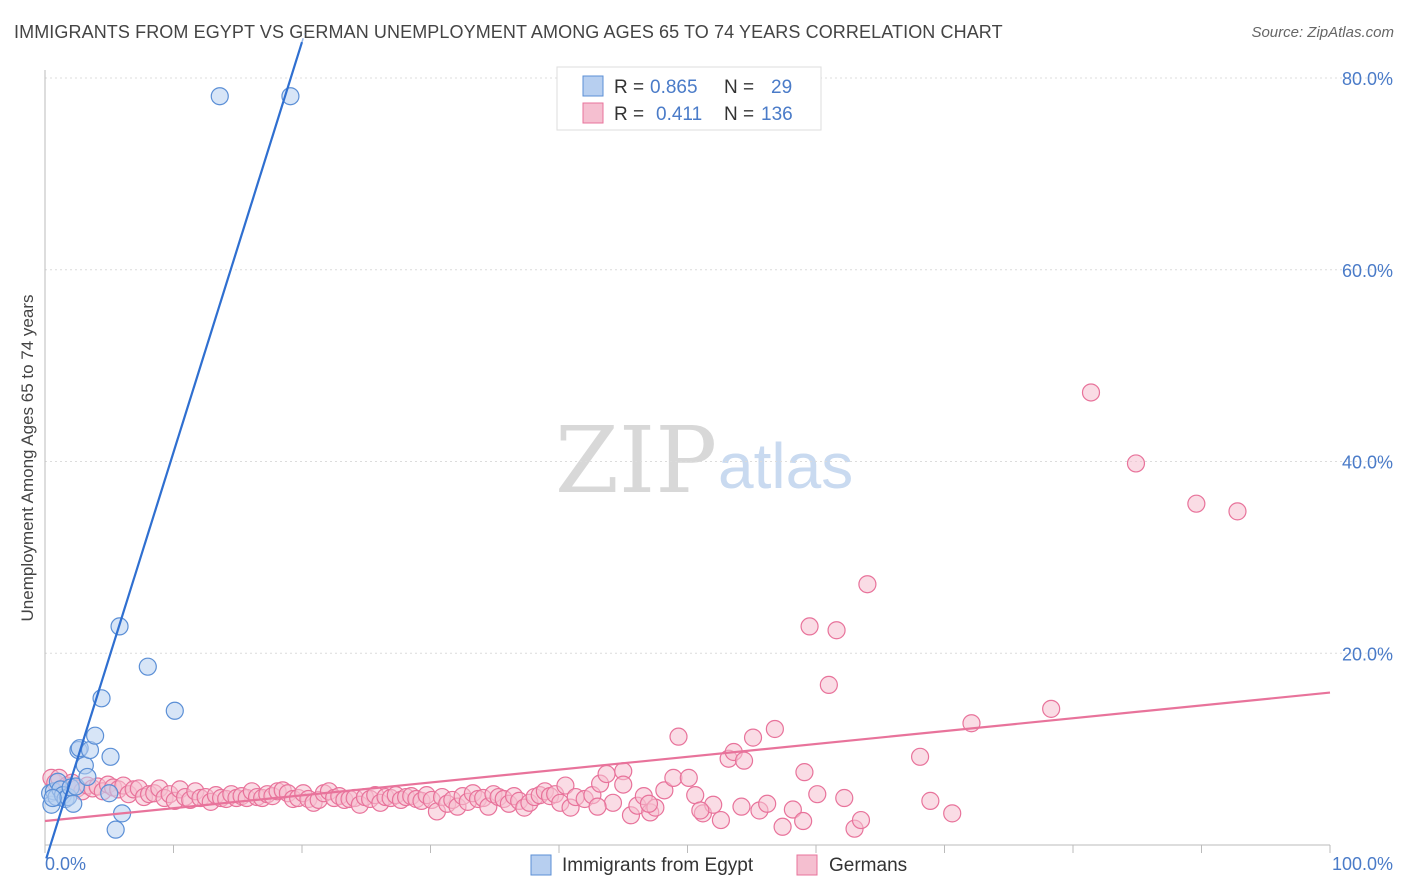 This screenshot has height=892, width=1406. Describe the element at coordinates (1322, 32) in the screenshot. I see `source-label: Source: ZipAtlas.com` at that location.